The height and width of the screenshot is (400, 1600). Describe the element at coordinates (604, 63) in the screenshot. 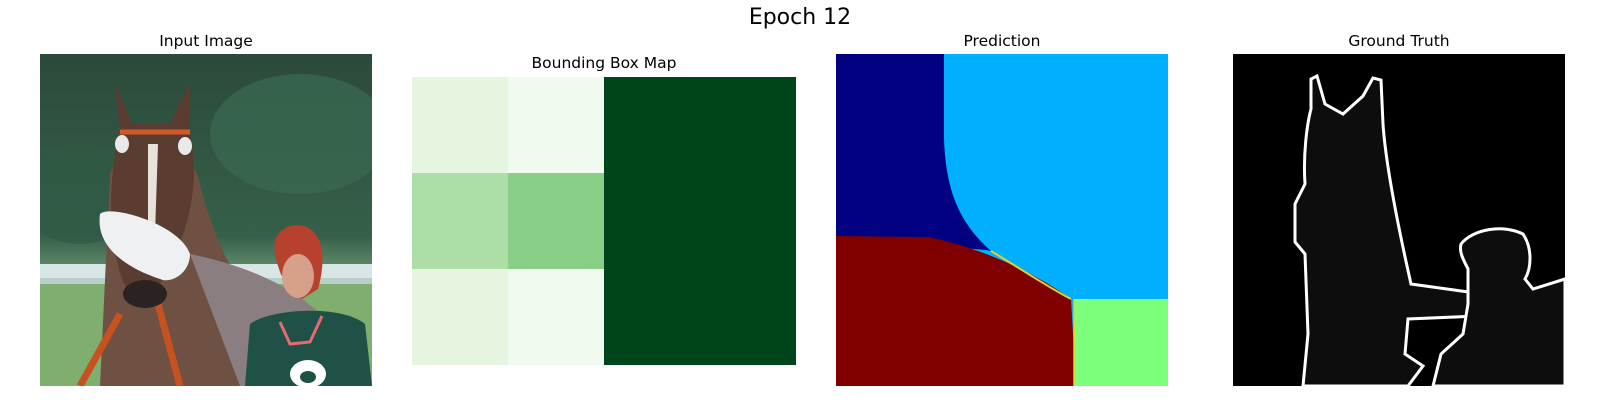

I see `bounding-box-map-title: Bounding Box Map` at that location.